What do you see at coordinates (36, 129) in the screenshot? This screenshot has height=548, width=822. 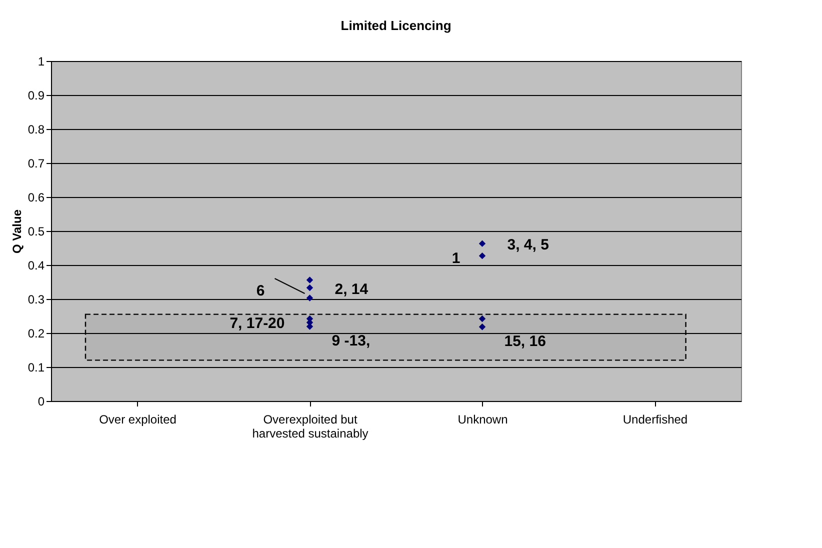 I see `y-tick-label: 0.8` at bounding box center [36, 129].